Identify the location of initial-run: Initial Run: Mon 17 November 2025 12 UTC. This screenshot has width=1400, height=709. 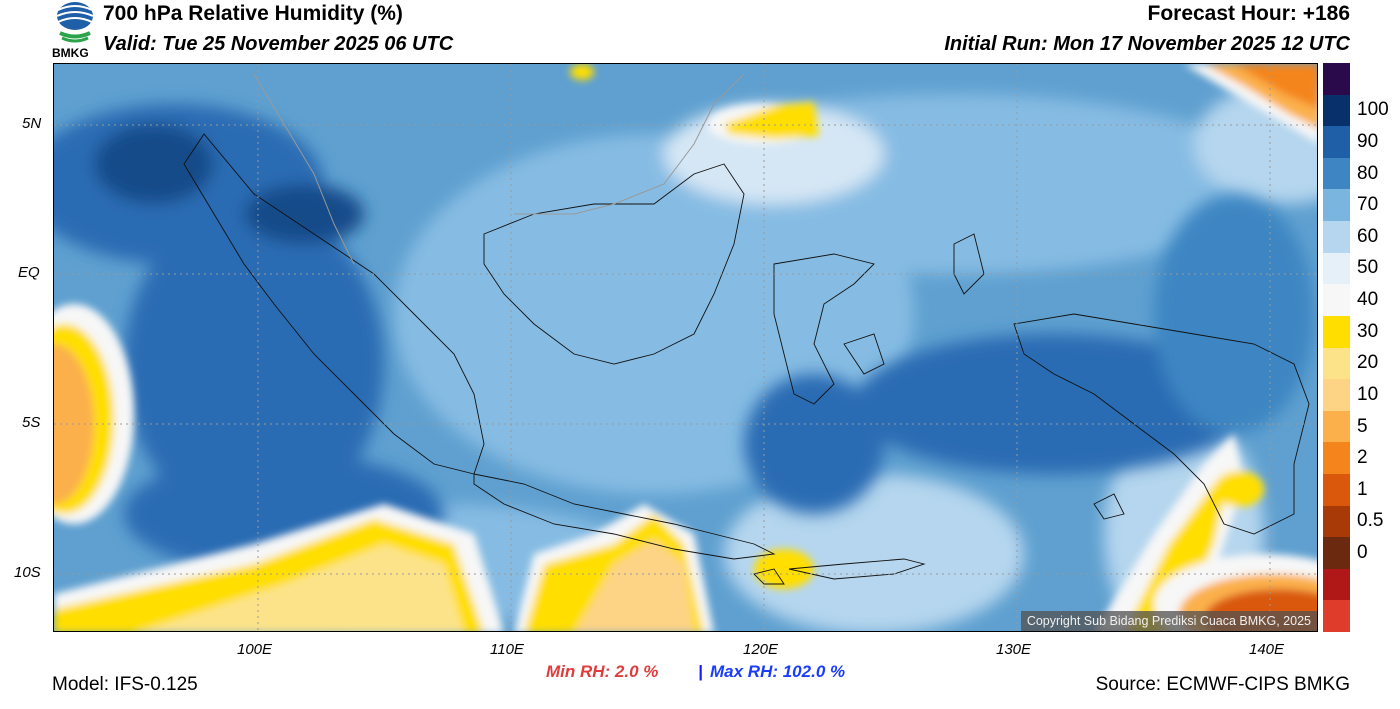
(1147, 44).